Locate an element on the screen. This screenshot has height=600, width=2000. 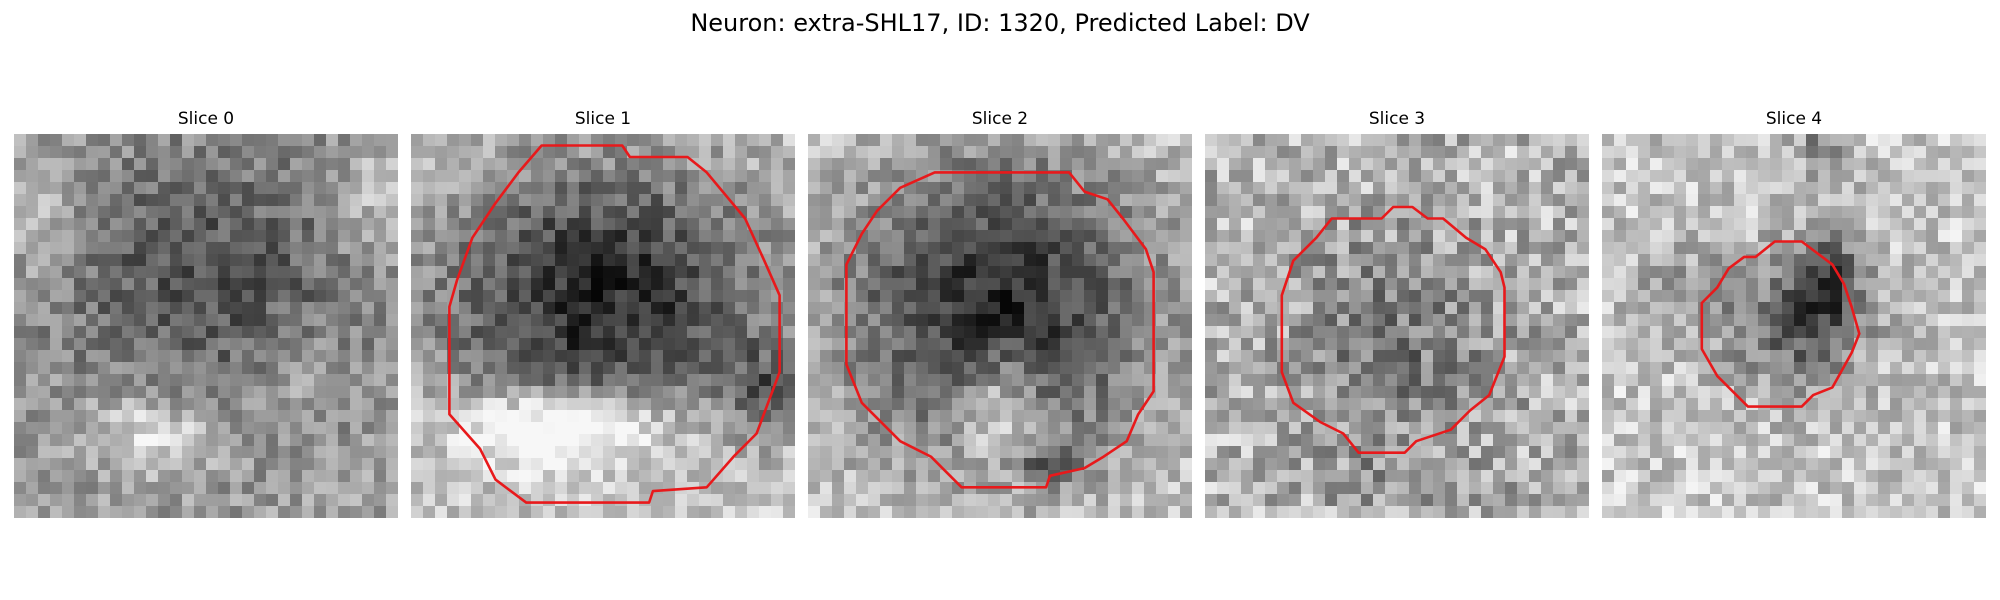
slice-title-2: Slice 2 is located at coordinates (1000, 119).